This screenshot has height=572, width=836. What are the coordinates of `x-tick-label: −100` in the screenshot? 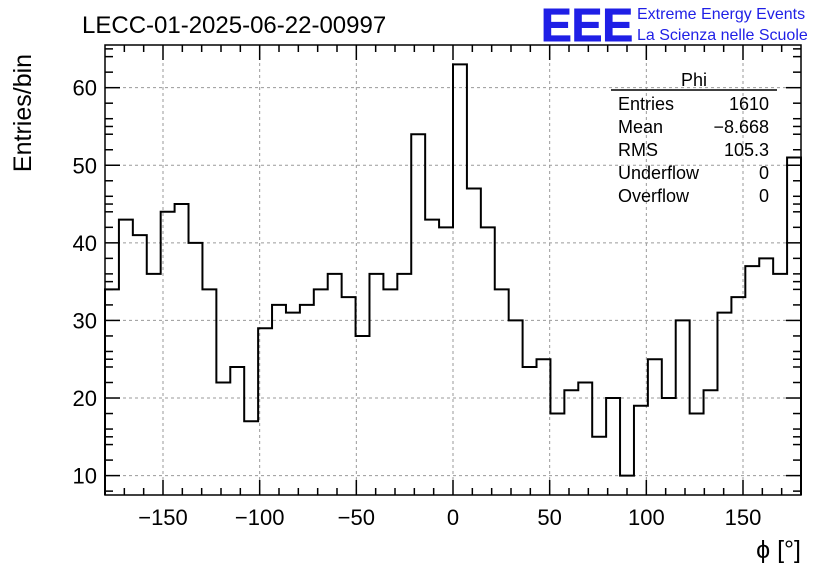 It's located at (260, 517).